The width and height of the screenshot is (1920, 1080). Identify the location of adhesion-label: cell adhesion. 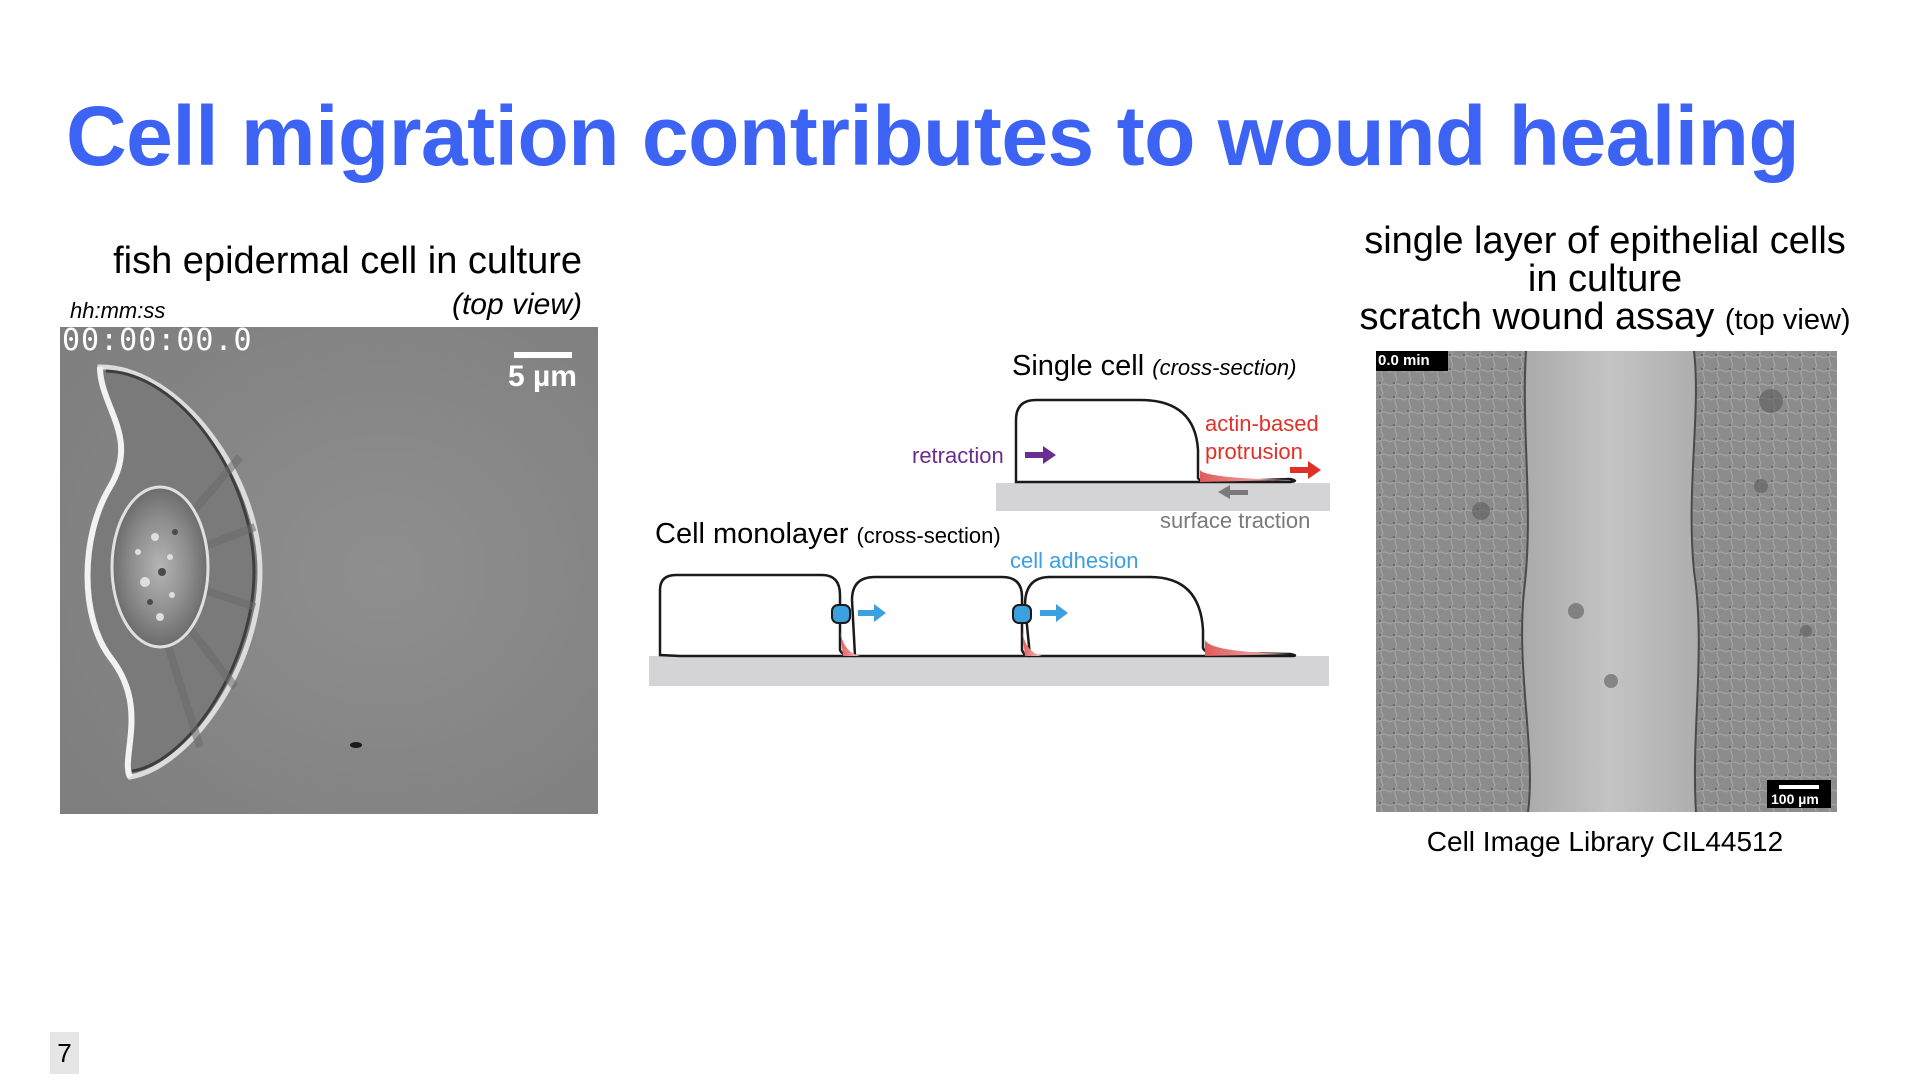
(1074, 560).